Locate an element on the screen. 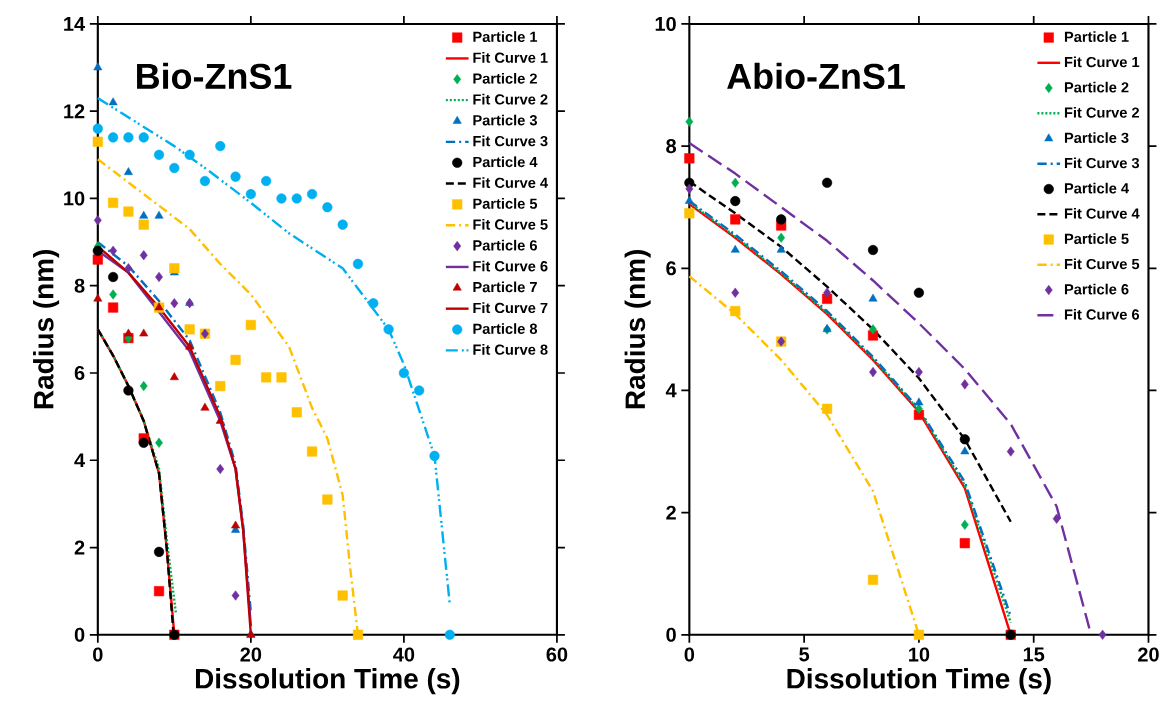  legend-label: Particle 7 is located at coordinates (505, 287).